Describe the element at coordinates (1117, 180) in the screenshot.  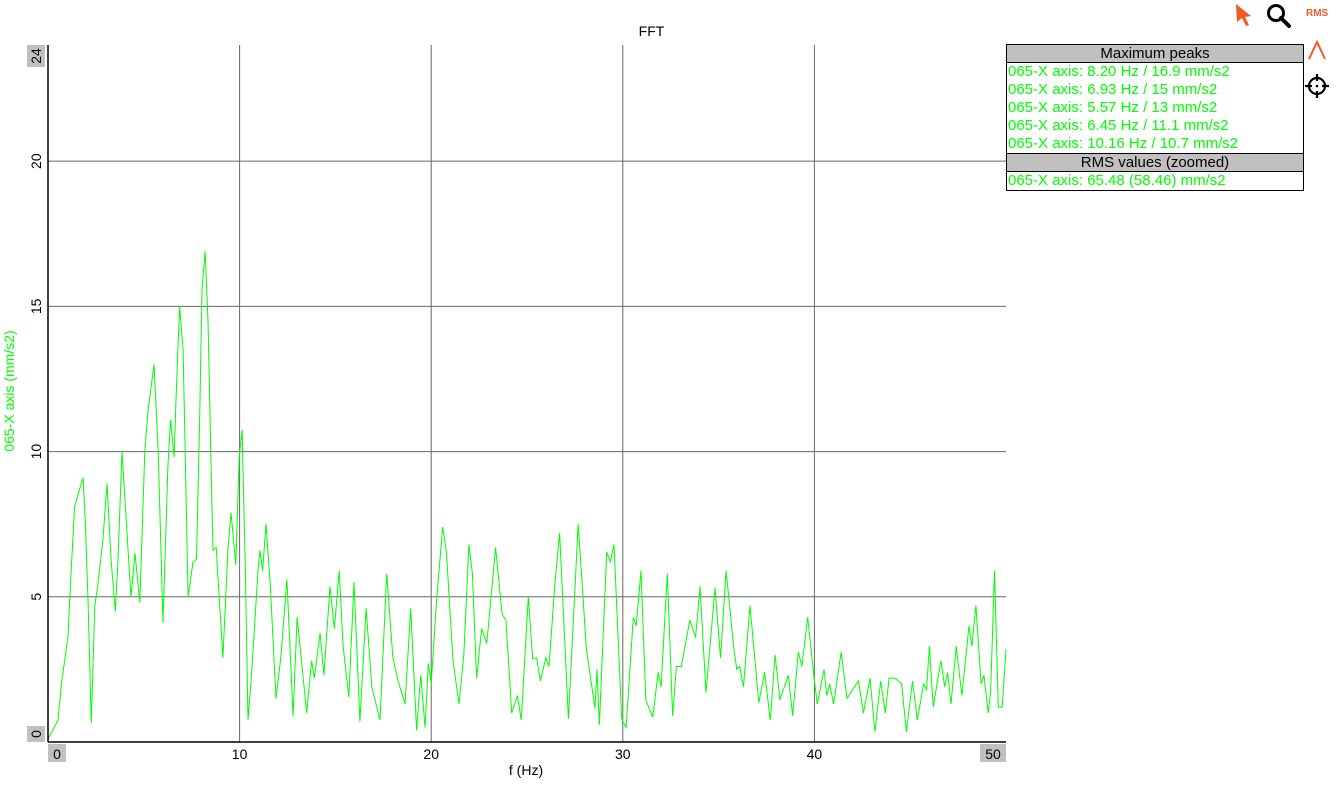
I see `rms-row: 065-X axis: 65.48 (58.46) mm/s2` at that location.